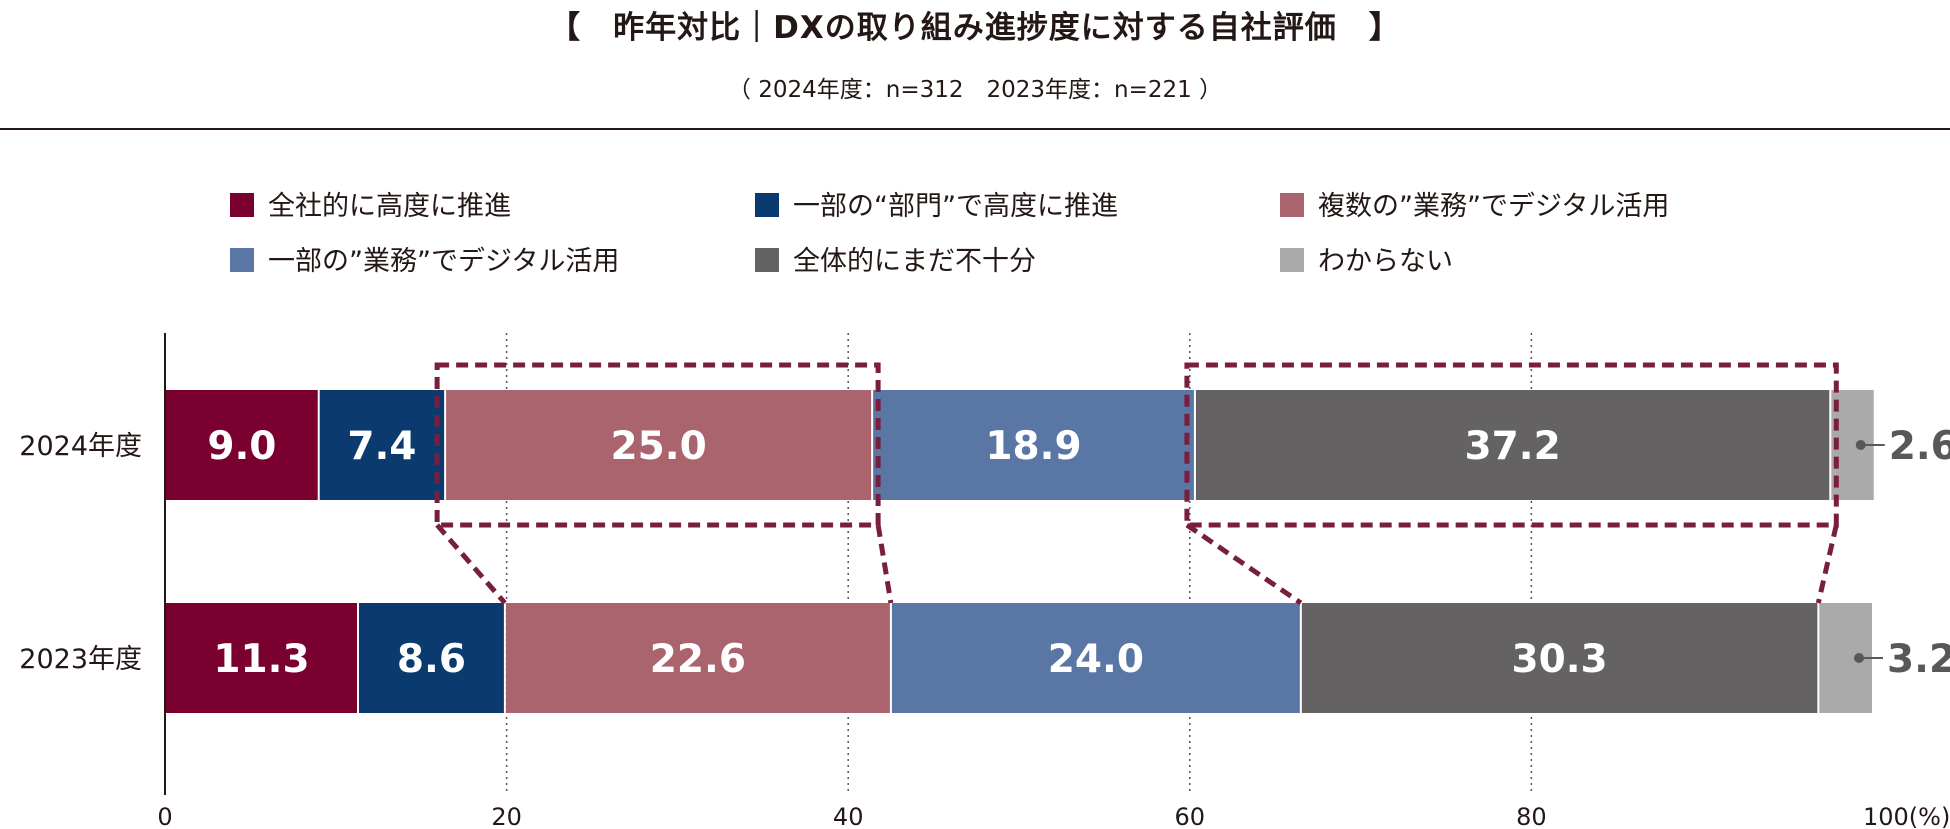 This screenshot has height=829, width=1950. What do you see at coordinates (1531, 816) in the screenshot?
I see `x-tick-label: 80` at bounding box center [1531, 816].